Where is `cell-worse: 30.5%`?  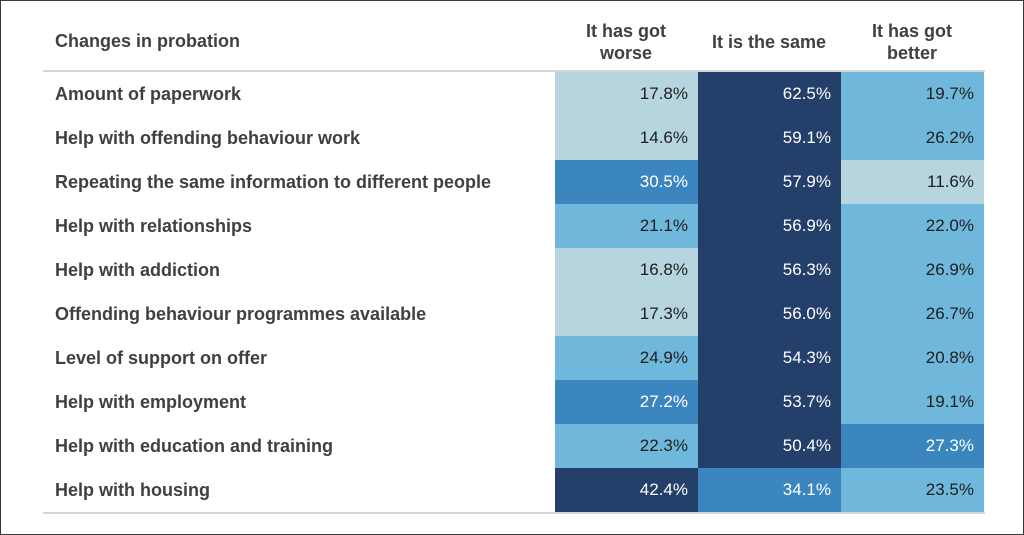 cell-worse: 30.5% is located at coordinates (626, 182).